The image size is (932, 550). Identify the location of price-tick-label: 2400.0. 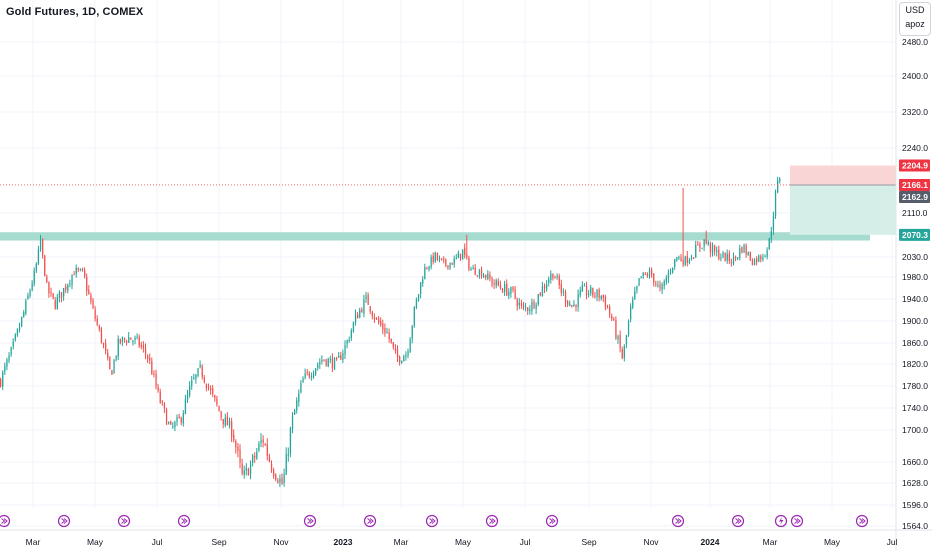
(915, 76).